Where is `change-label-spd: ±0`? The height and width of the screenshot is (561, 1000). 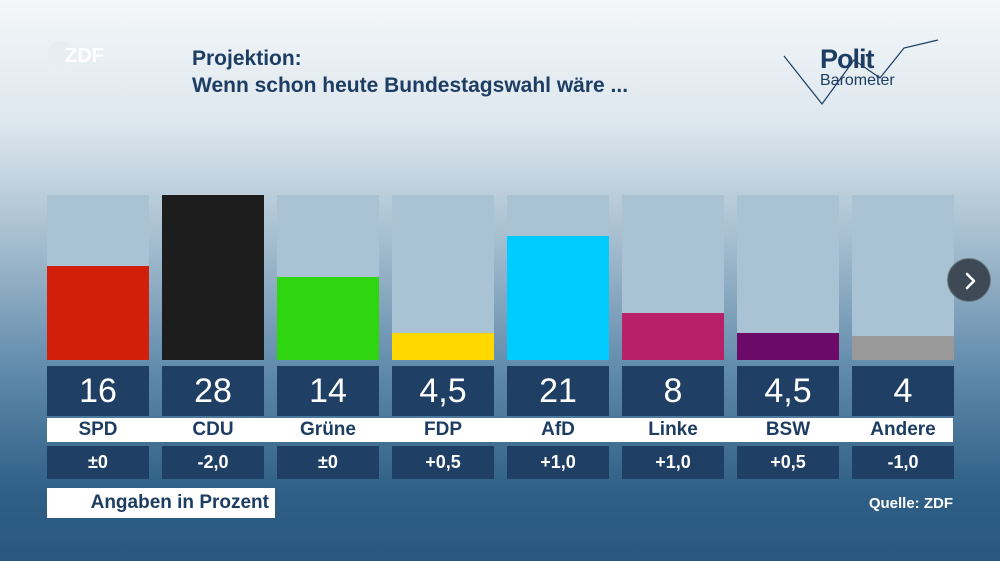
change-label-spd: ±0 is located at coordinates (98, 462).